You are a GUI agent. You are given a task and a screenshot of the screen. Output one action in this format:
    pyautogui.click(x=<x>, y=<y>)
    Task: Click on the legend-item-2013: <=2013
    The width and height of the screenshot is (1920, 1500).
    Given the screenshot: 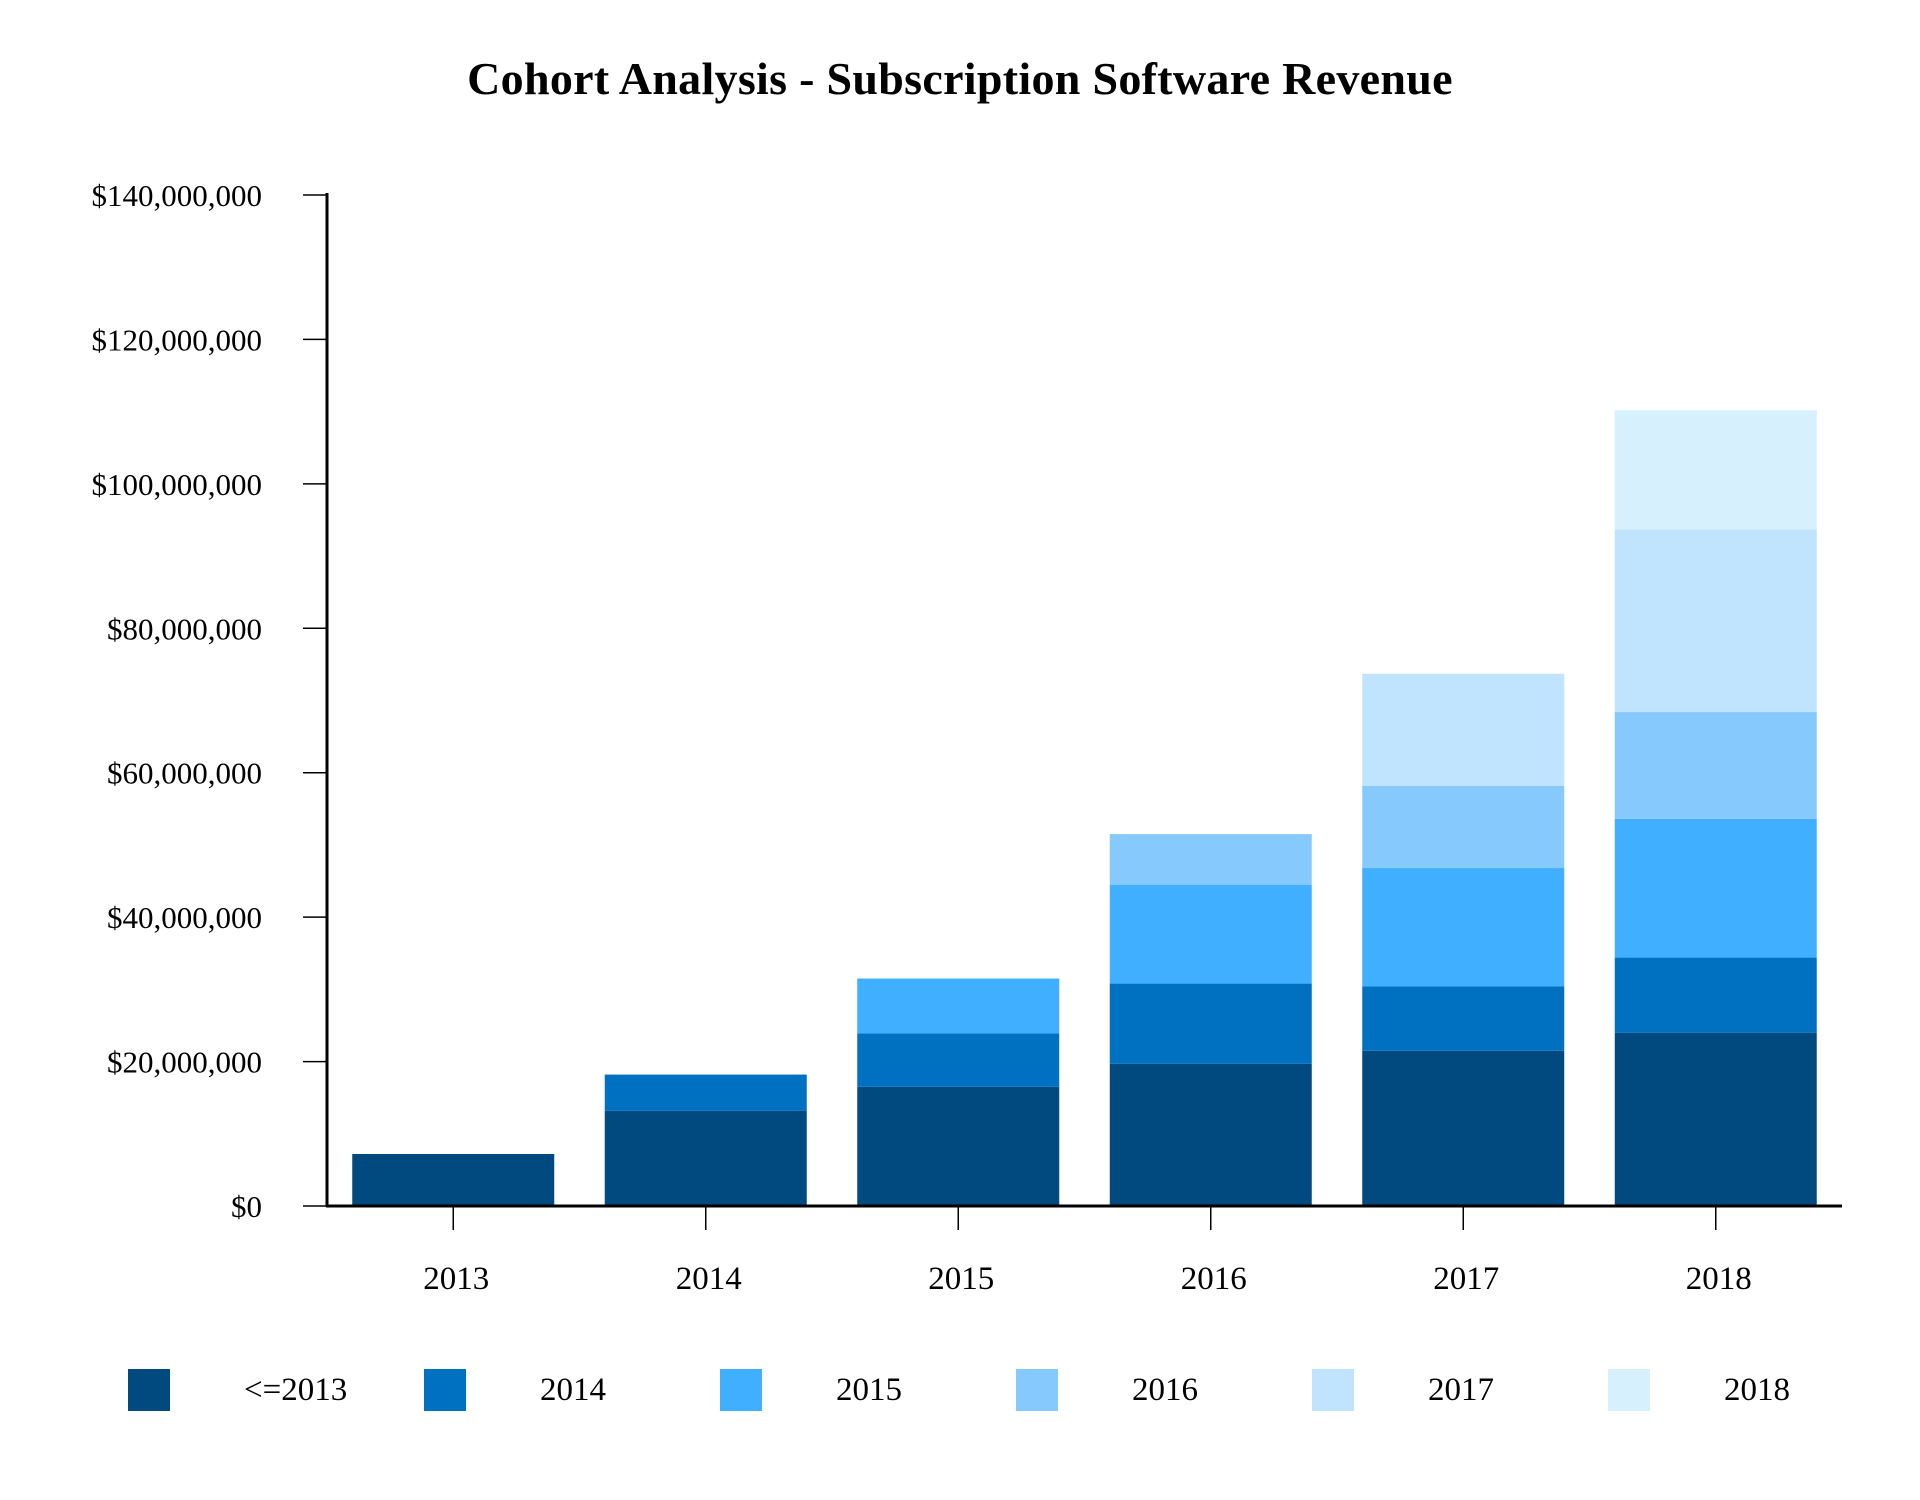 What is the action you would take?
    pyautogui.click(x=253, y=1390)
    